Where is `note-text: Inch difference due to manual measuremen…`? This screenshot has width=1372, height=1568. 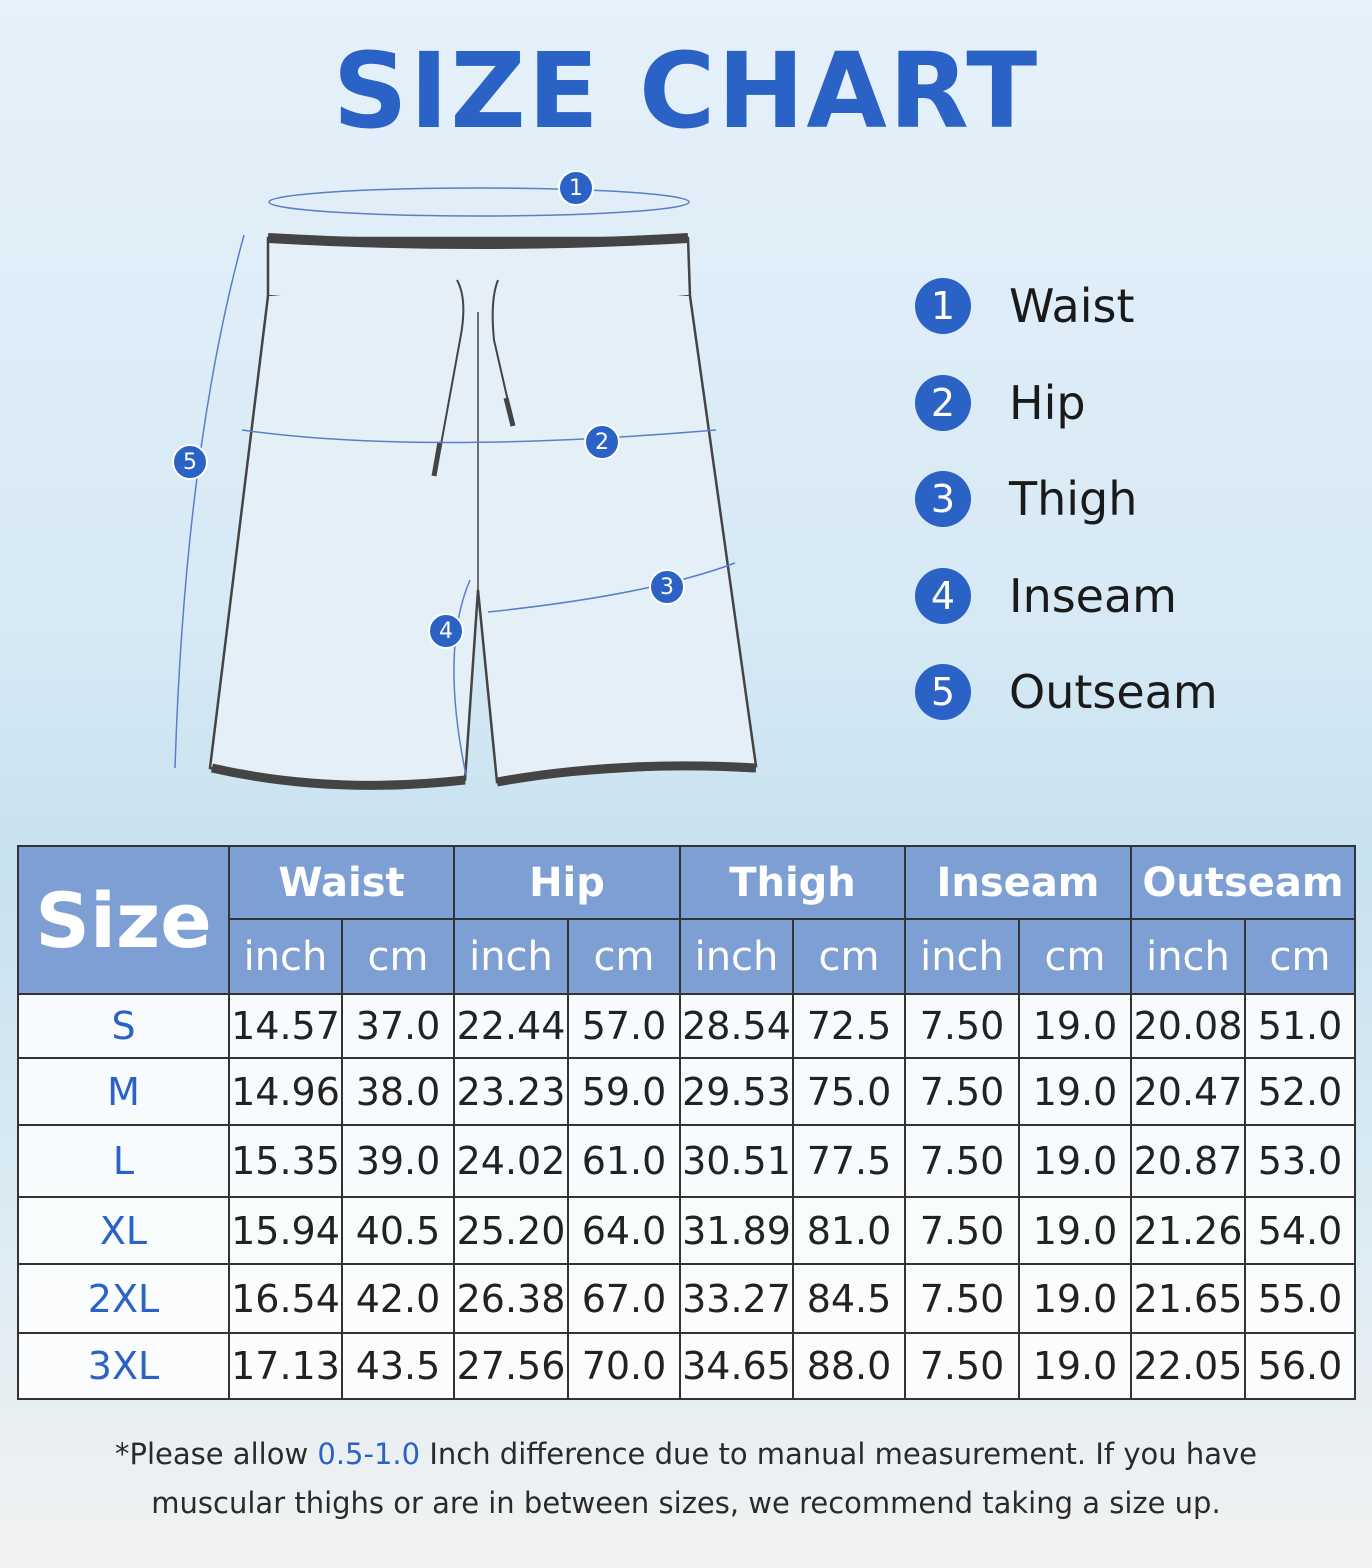 note-text: Inch difference due to manual measuremen… is located at coordinates (839, 1454).